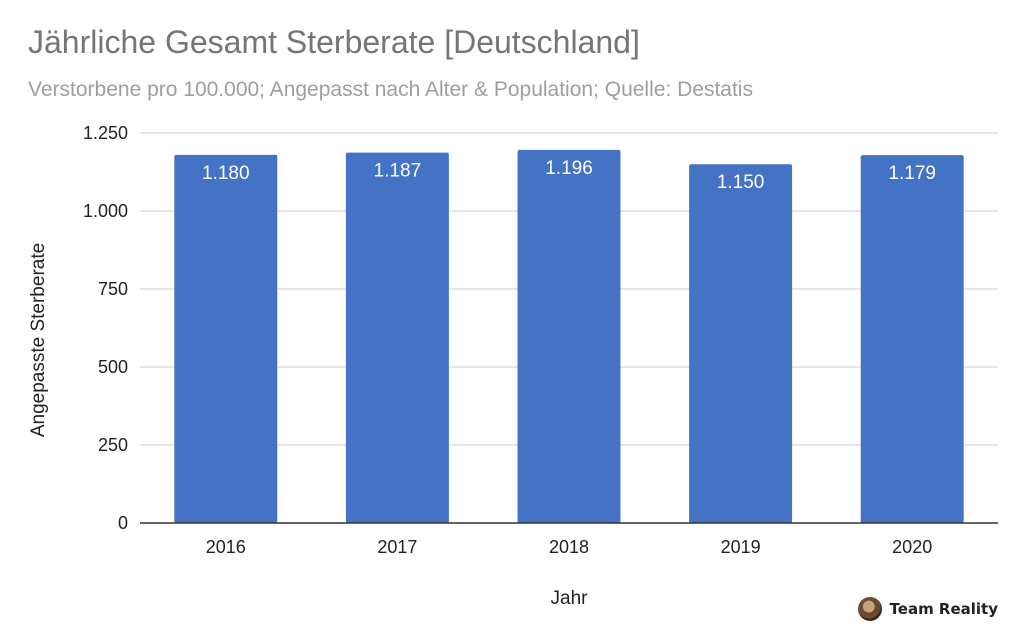 The image size is (1024, 635). Describe the element at coordinates (398, 171) in the screenshot. I see `bar-value-label: 1.187` at that location.